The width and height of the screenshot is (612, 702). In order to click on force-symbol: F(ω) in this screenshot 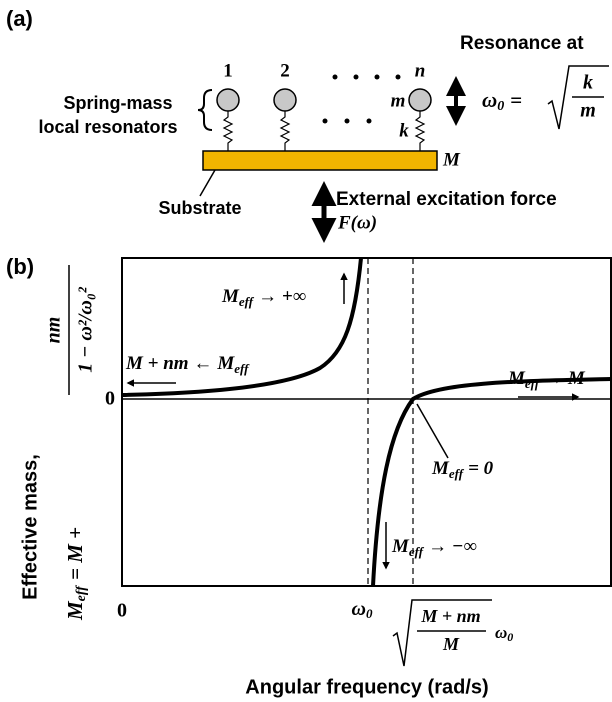, I will do `click(357, 222)`.